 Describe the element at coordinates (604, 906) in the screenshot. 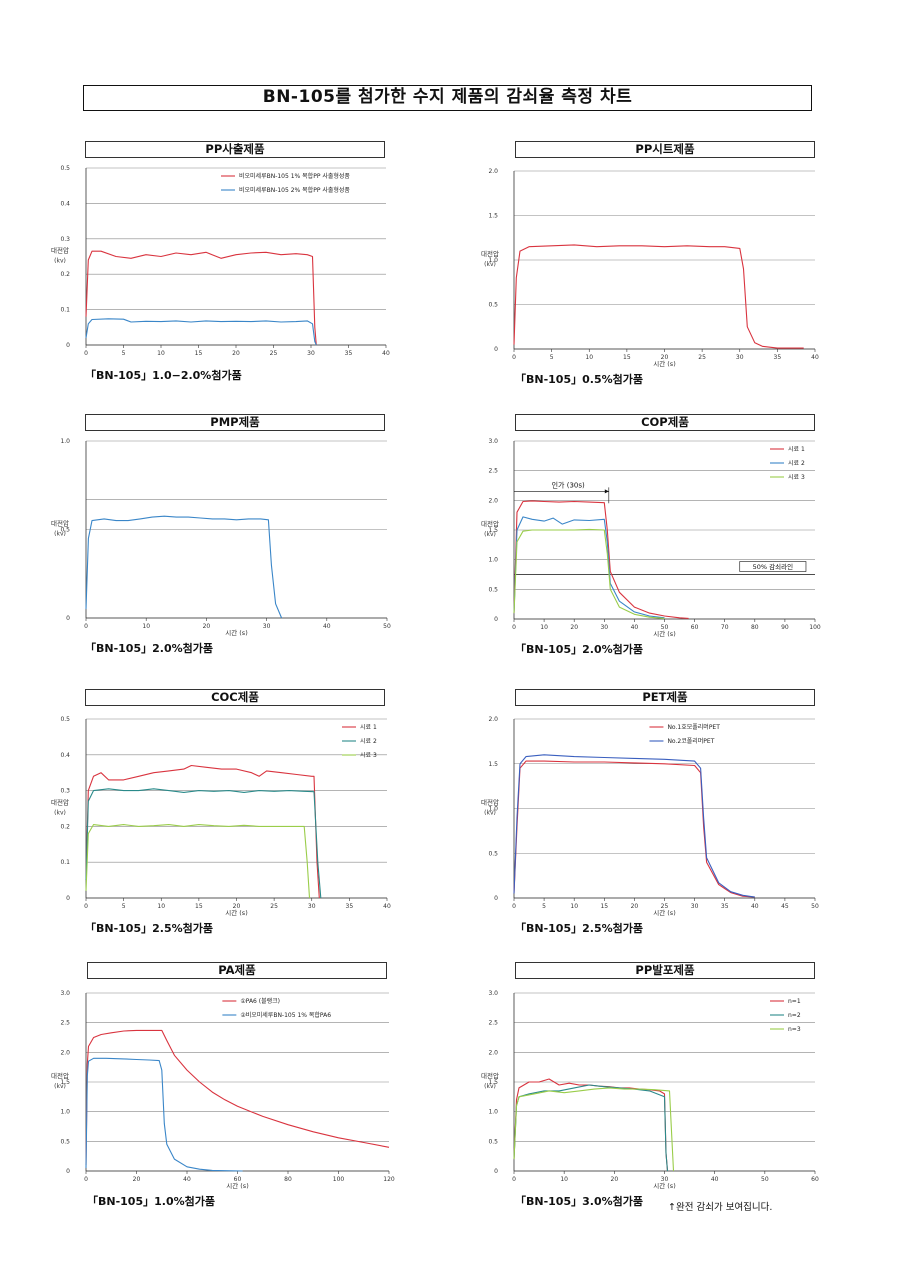

I see `x-tick-label: 15` at that location.